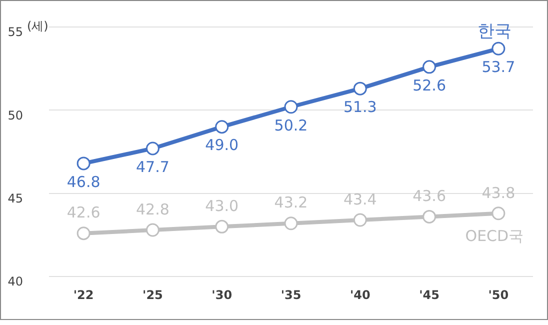 This screenshot has width=548, height=325. Describe the element at coordinates (291, 295) in the screenshot. I see `x-tick-label: '35` at that location.